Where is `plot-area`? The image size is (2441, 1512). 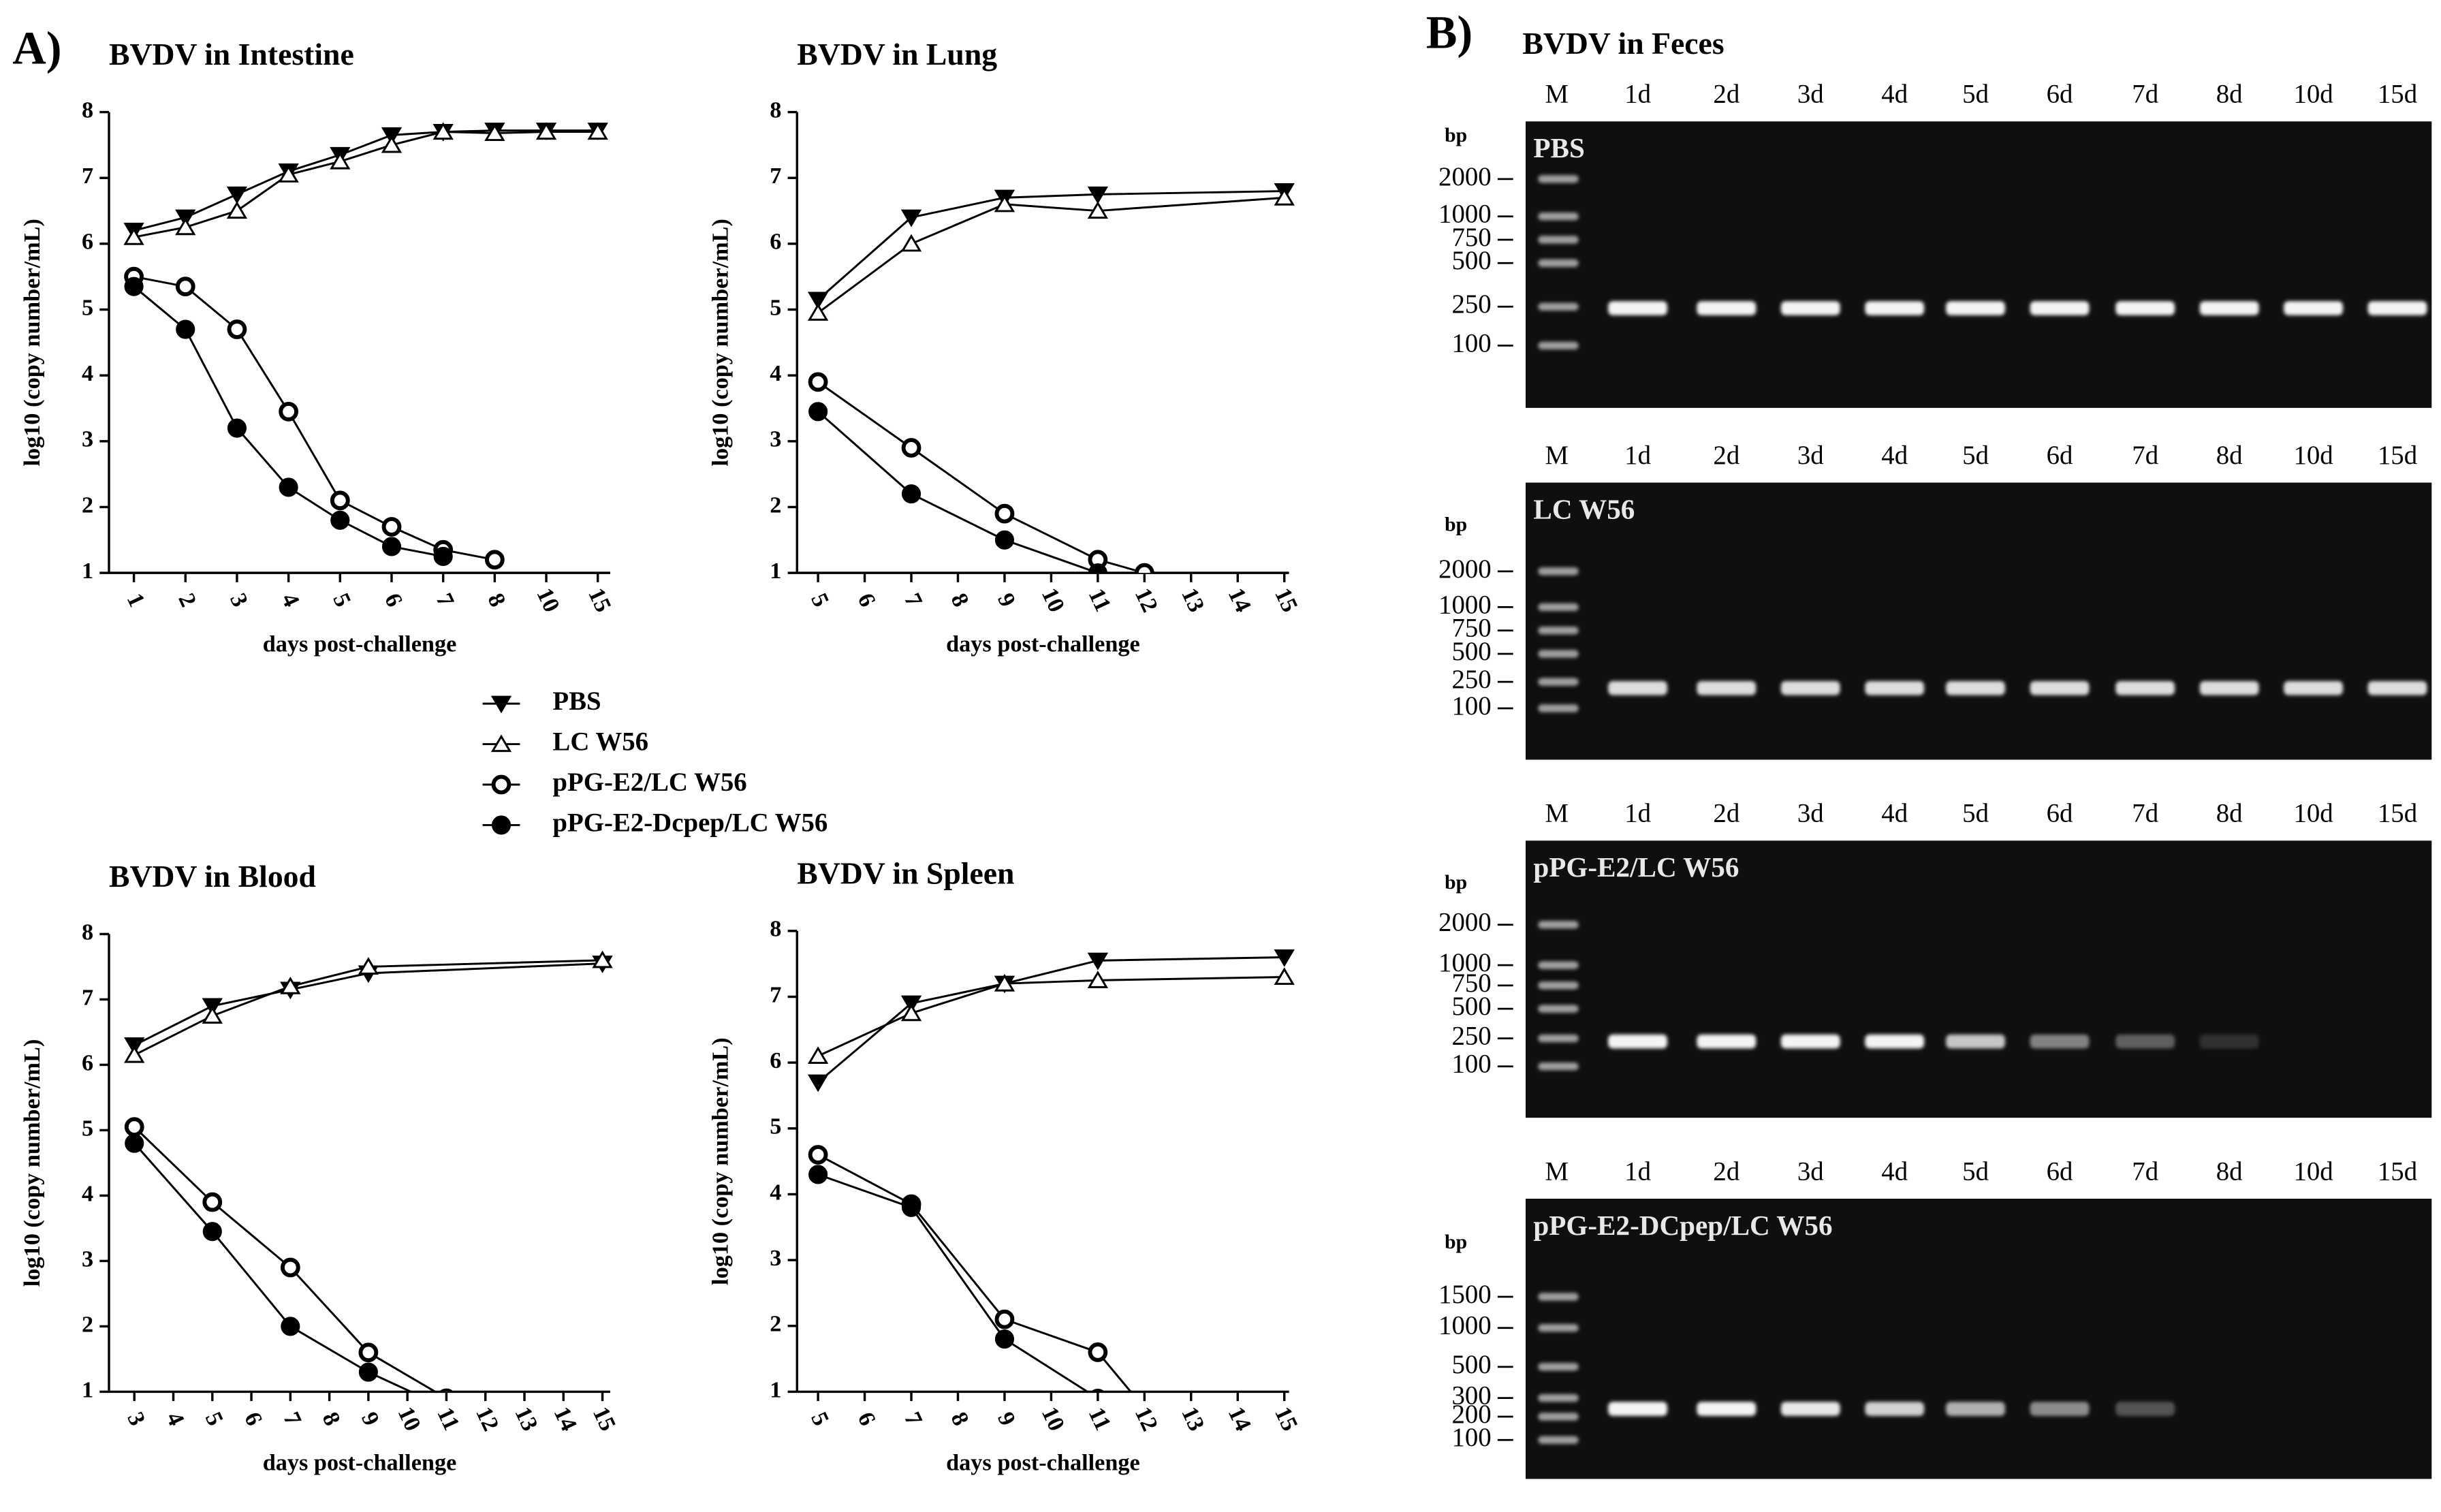 plot-area is located at coordinates (365, 346).